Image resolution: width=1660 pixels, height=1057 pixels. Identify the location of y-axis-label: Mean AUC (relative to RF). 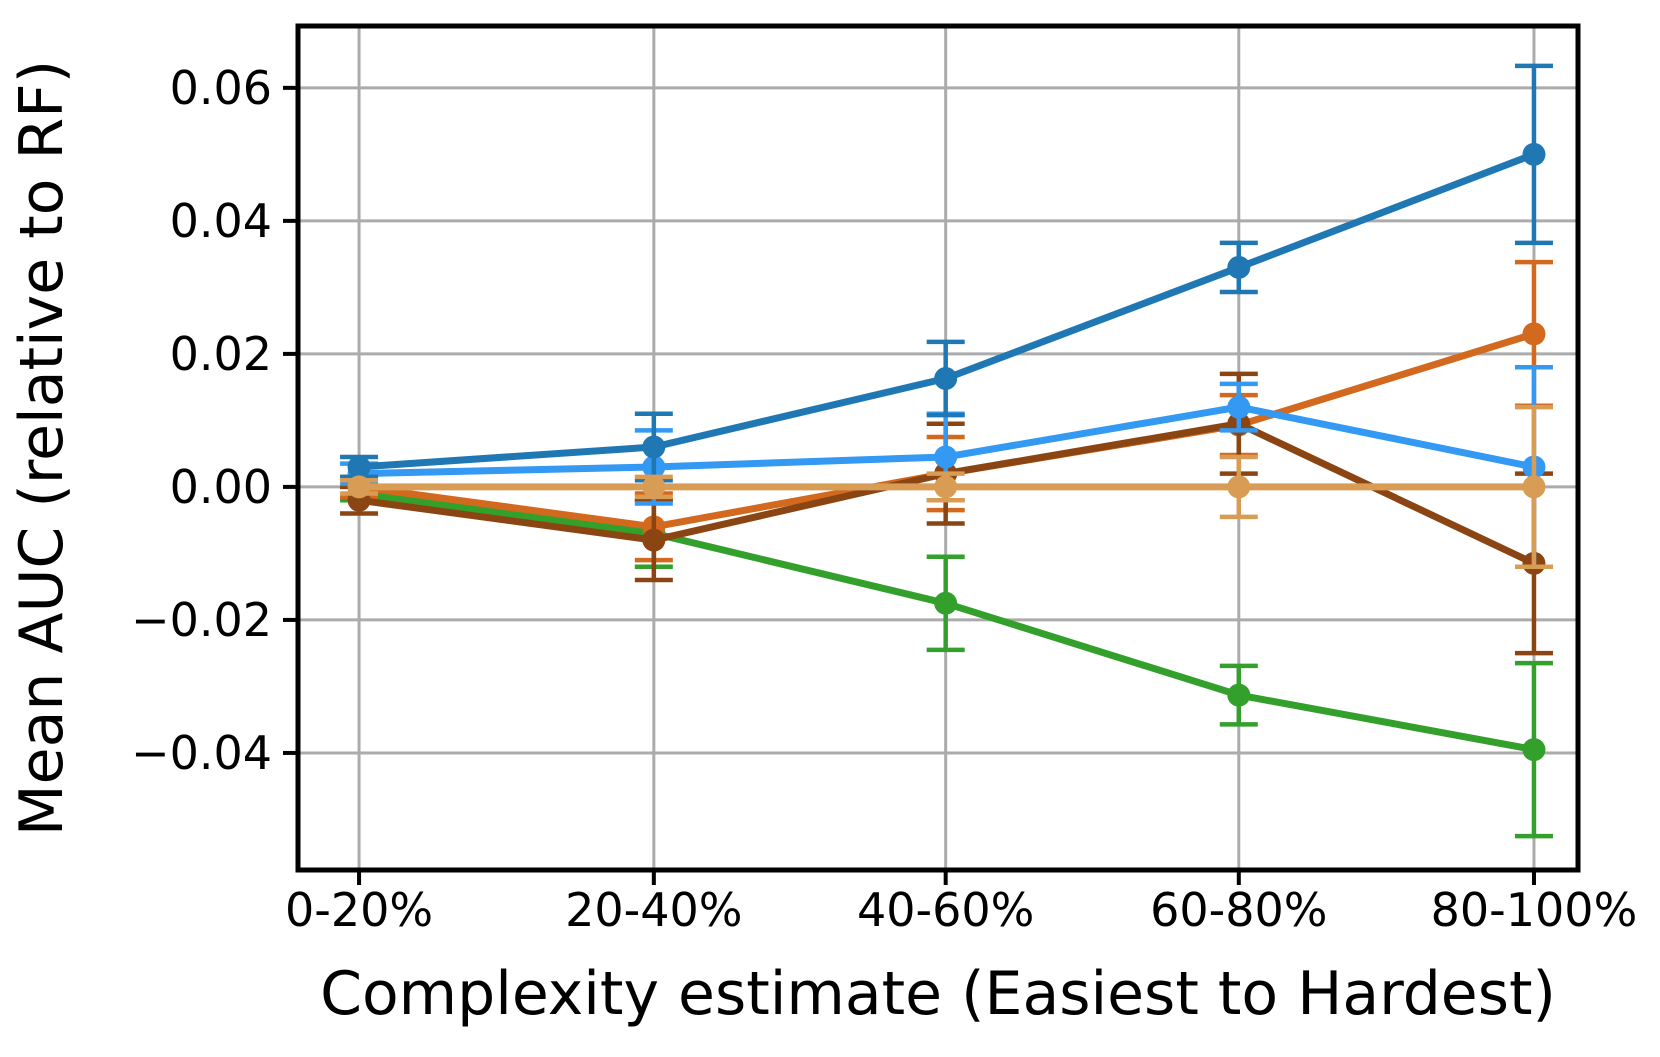
(42, 448).